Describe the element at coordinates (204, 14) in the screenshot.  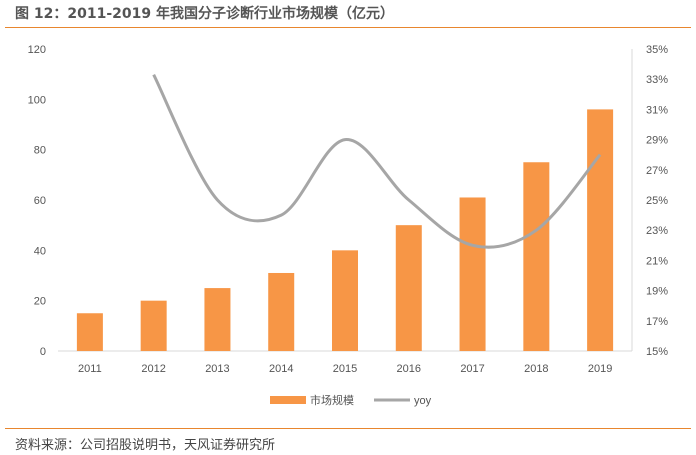
I see `figure-title: 图 12：2011-2019 年我国分子诊断行业市场规模（亿元）` at that location.